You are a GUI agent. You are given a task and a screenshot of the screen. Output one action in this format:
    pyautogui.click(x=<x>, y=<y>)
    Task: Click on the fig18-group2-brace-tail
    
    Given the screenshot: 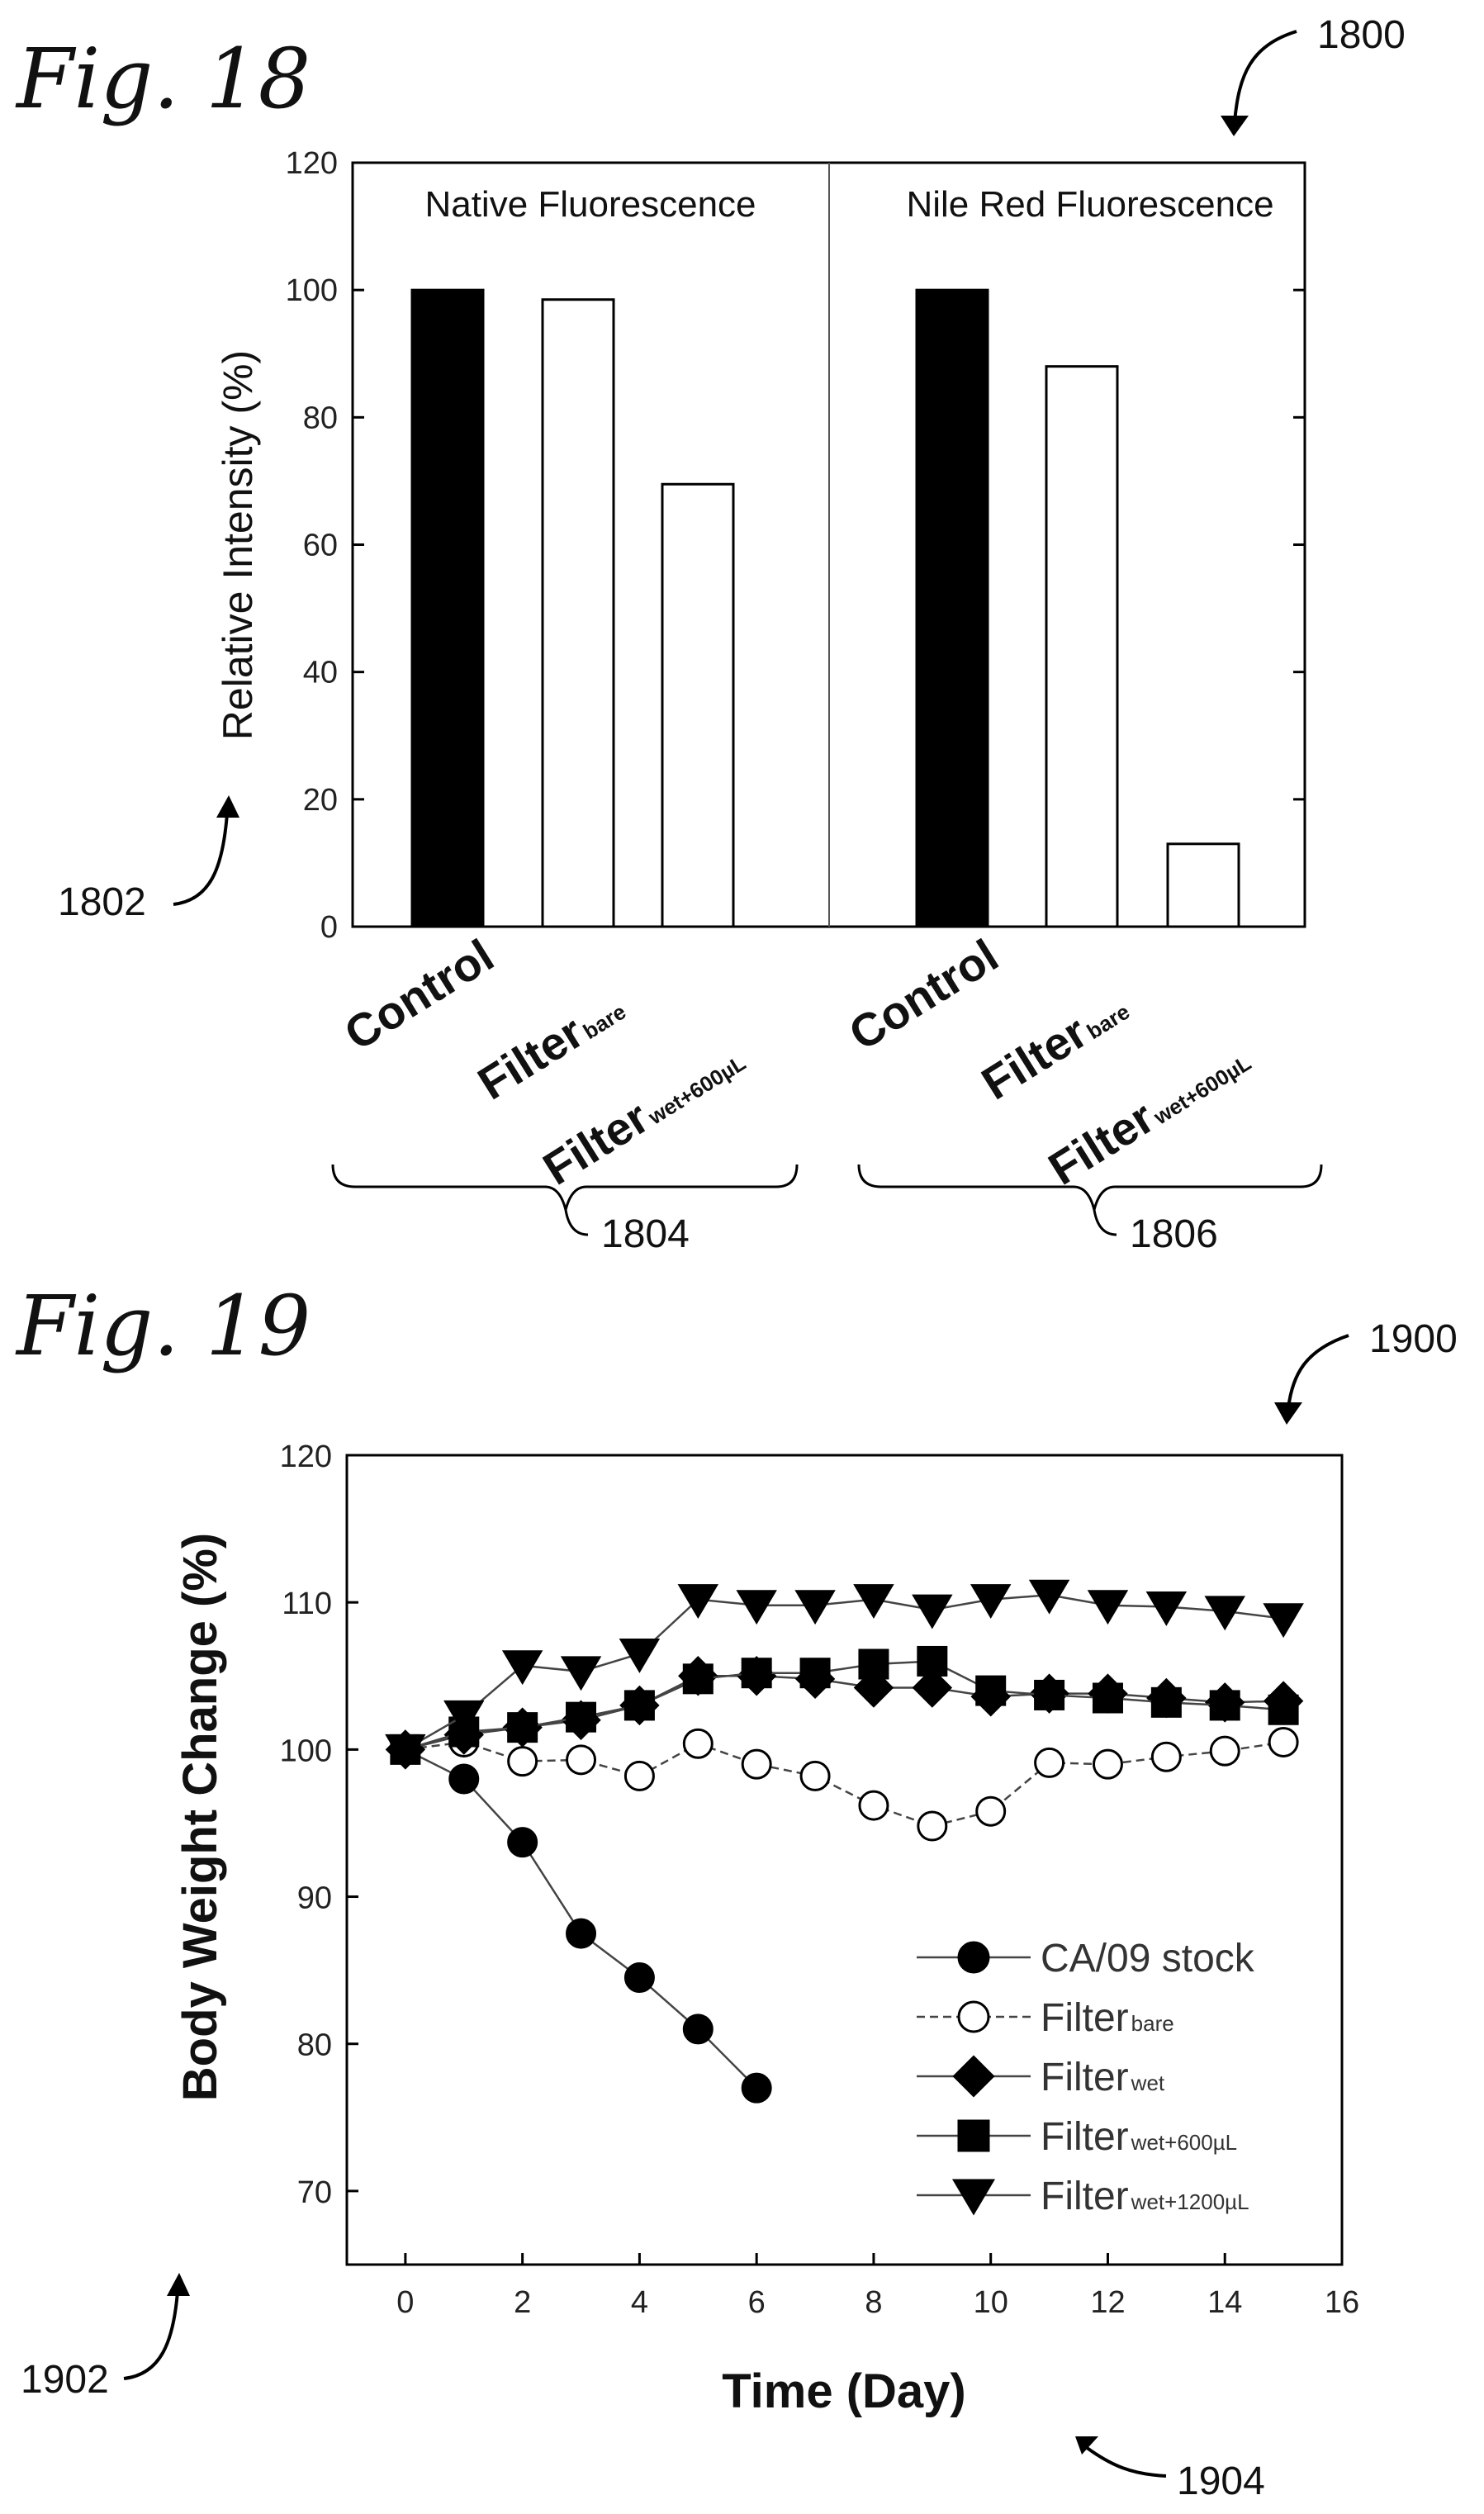 What is the action you would take?
    pyautogui.click(x=1105, y=1222)
    